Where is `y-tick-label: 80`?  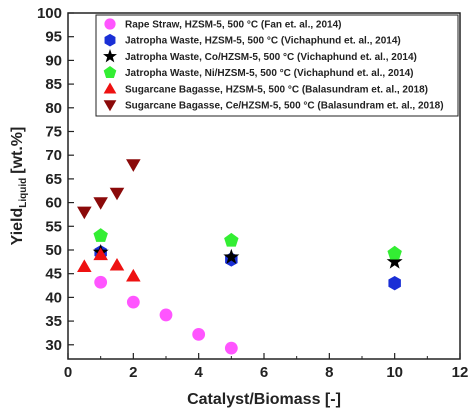 y-tick-label: 80 is located at coordinates (53, 108).